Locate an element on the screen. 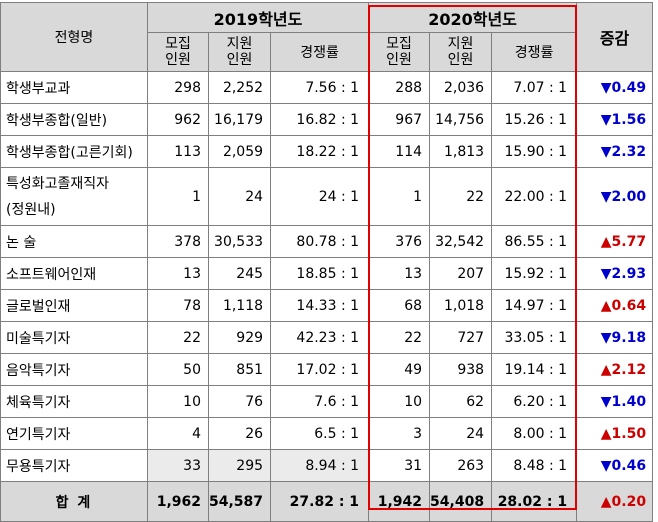  row-change: ▼1.40 is located at coordinates (615, 401).